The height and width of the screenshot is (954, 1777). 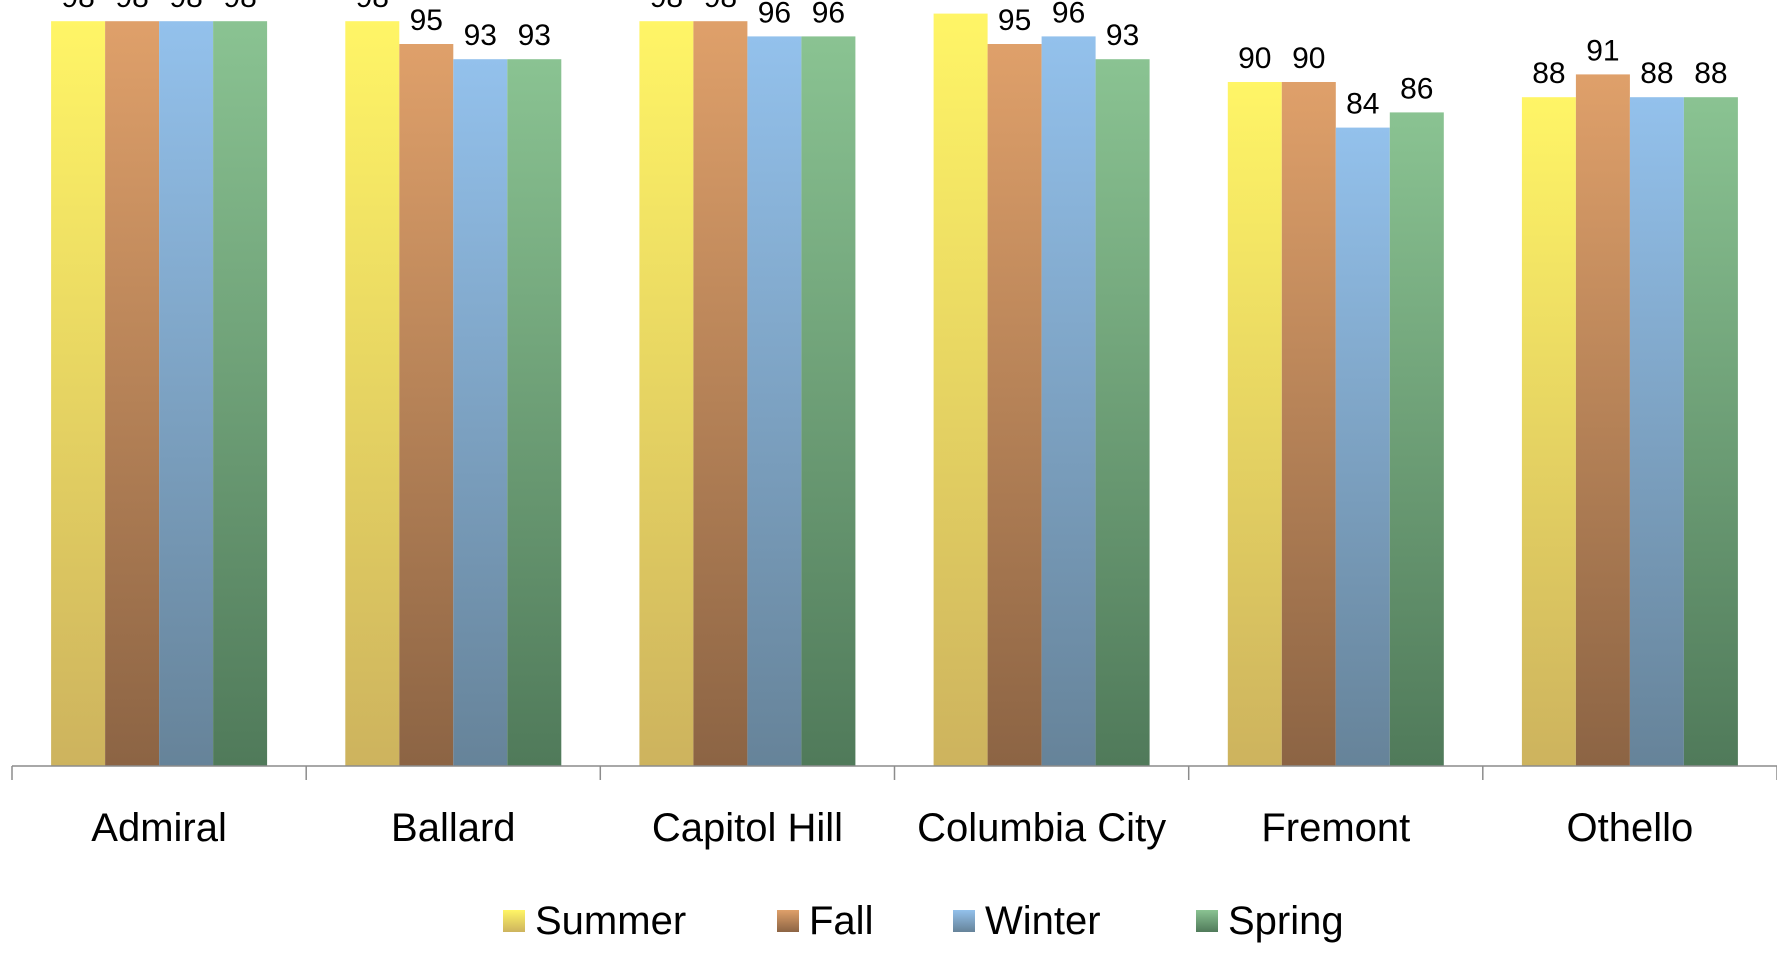 What do you see at coordinates (514, 921) in the screenshot?
I see `legend-swatch-summer` at bounding box center [514, 921].